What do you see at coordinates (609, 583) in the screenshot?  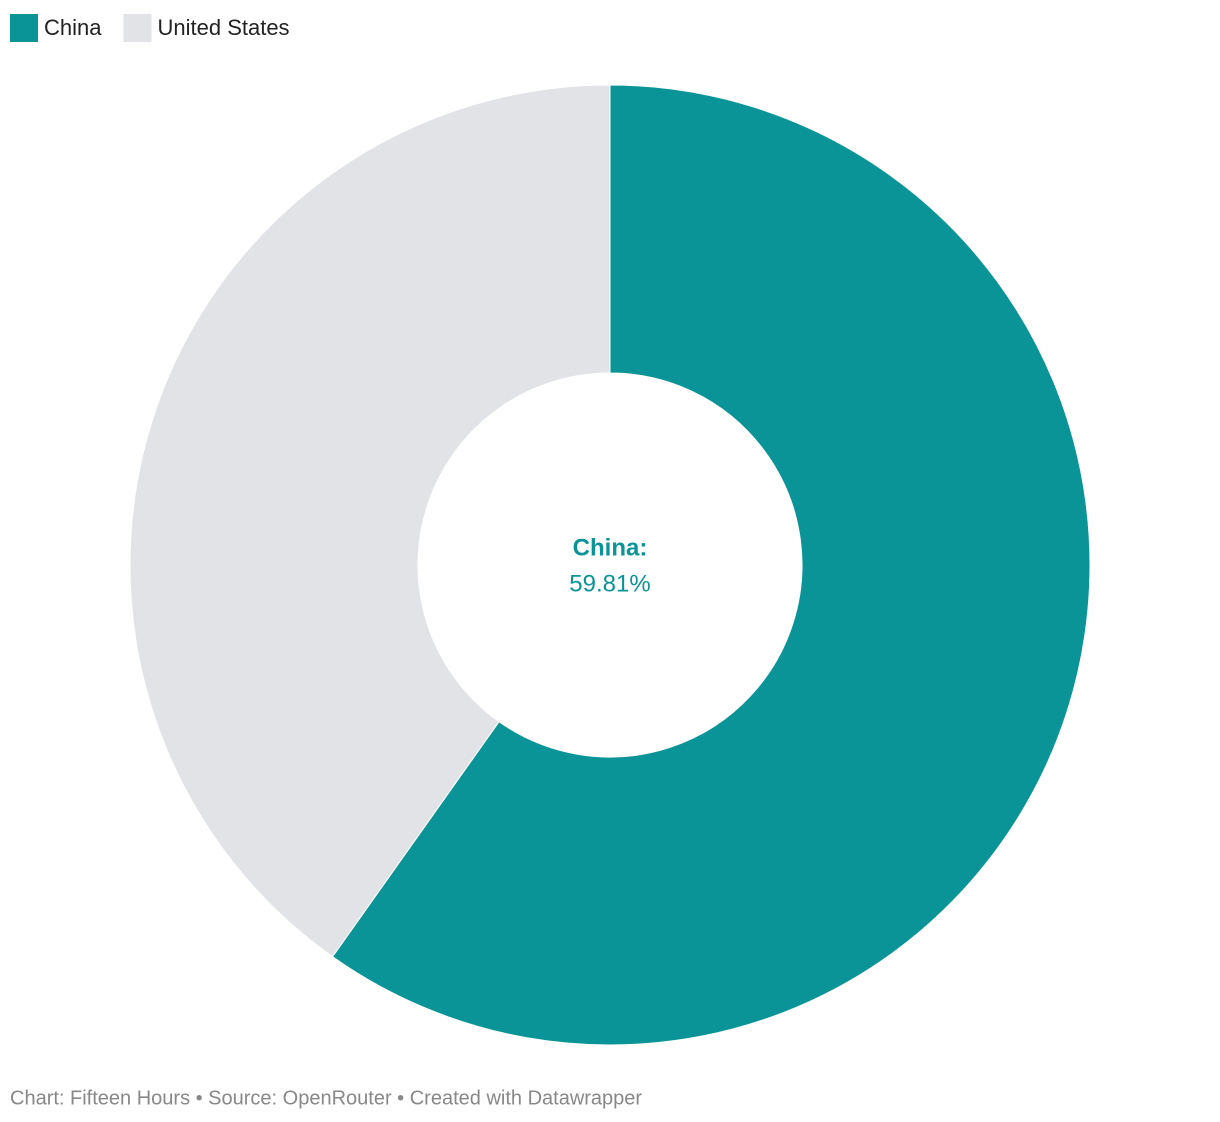 I see `center-label-value: 59.81%` at bounding box center [609, 583].